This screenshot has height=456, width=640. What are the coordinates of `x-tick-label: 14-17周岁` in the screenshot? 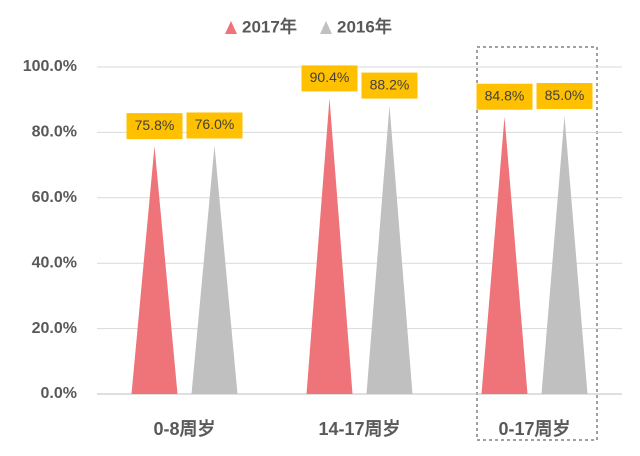 It's located at (359, 428).